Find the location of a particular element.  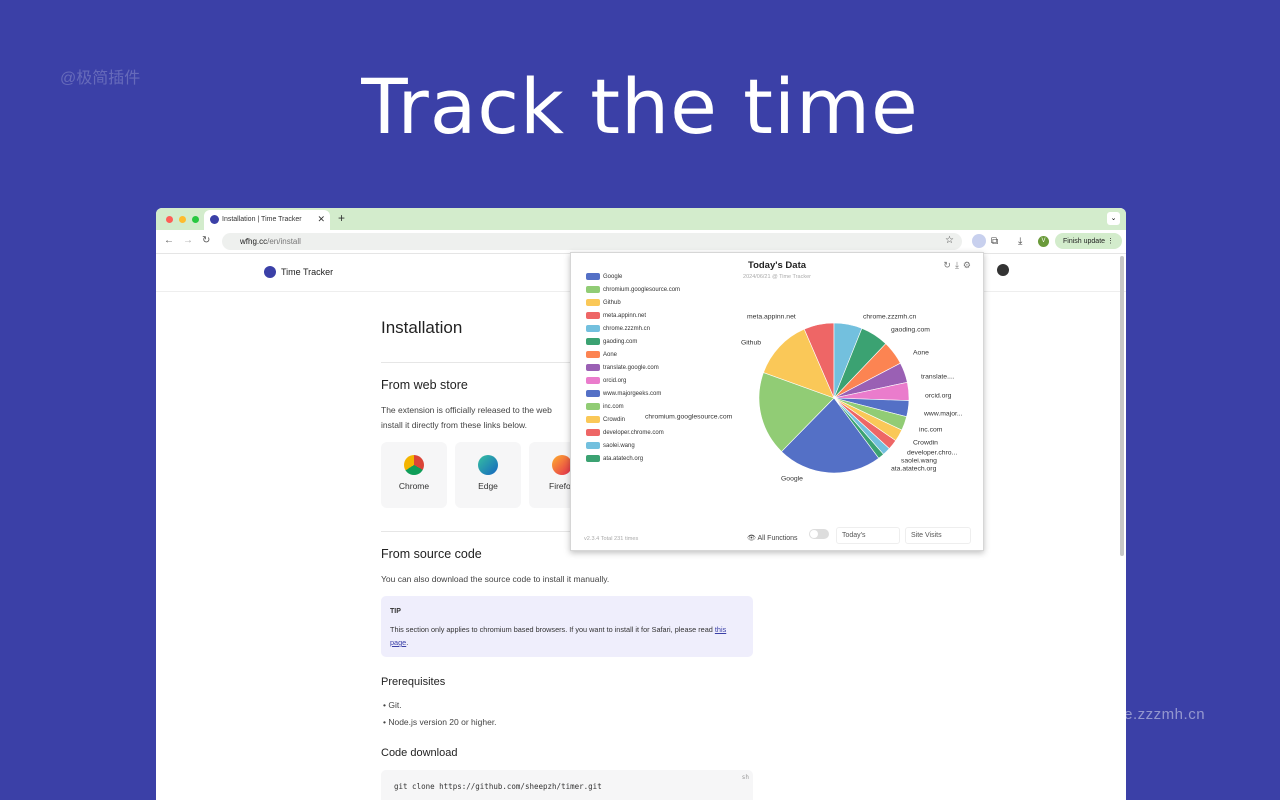

legend-item: translate.google.com is located at coordinates (633, 367).